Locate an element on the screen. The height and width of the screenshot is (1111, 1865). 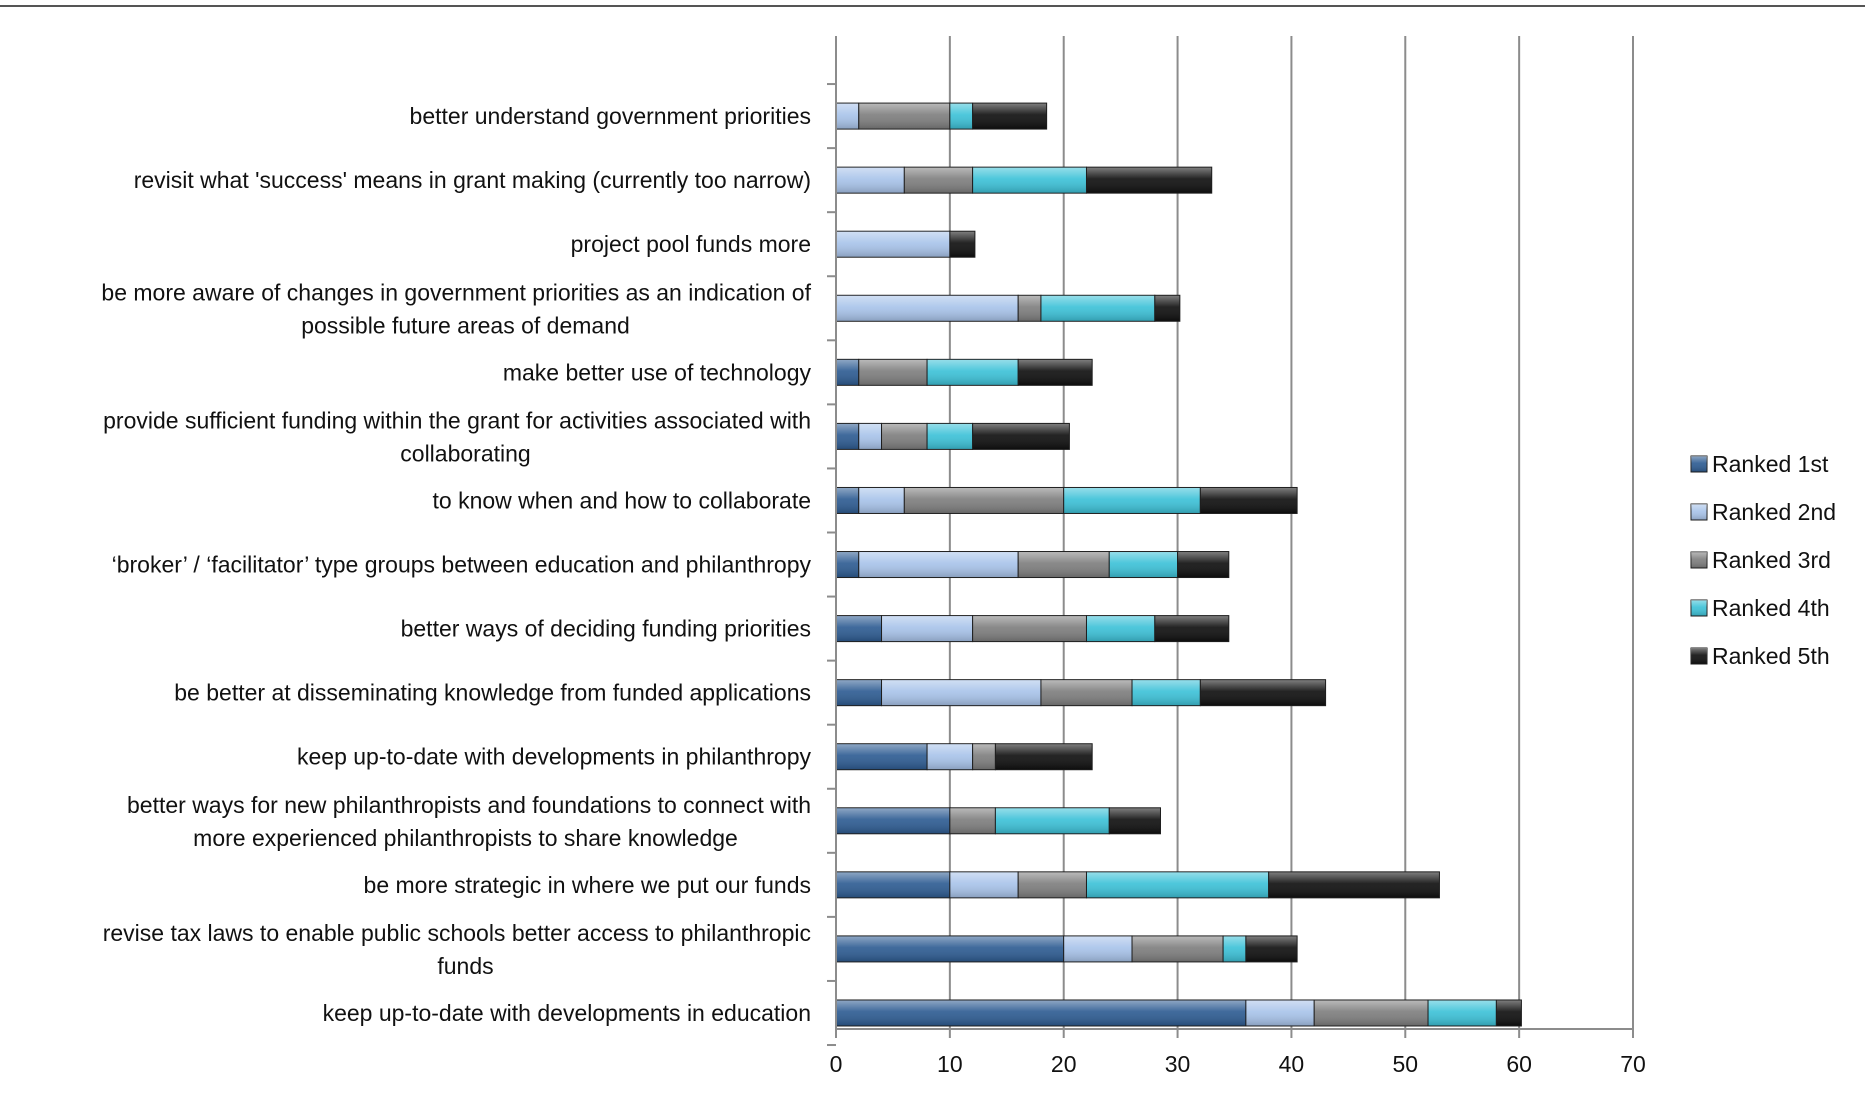
bar-segment-15-ranked-1st is located at coordinates (1041, 1013).